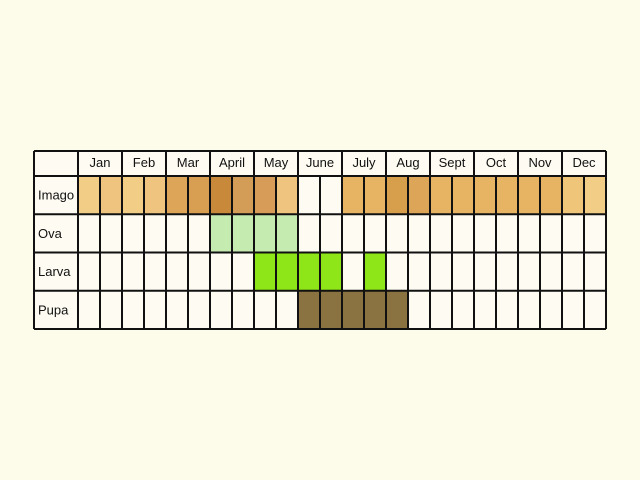  What do you see at coordinates (364, 162) in the screenshot?
I see `month-label: July` at bounding box center [364, 162].